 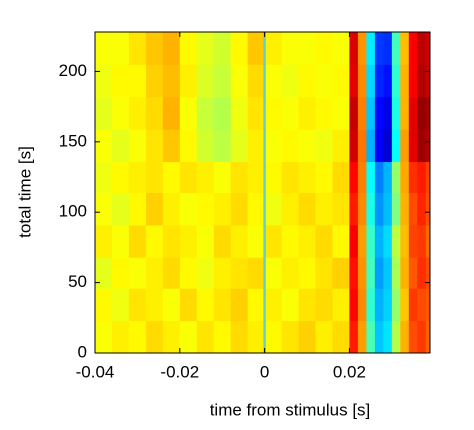 I want to click on y-tick-label: 50, so click(x=77, y=281).